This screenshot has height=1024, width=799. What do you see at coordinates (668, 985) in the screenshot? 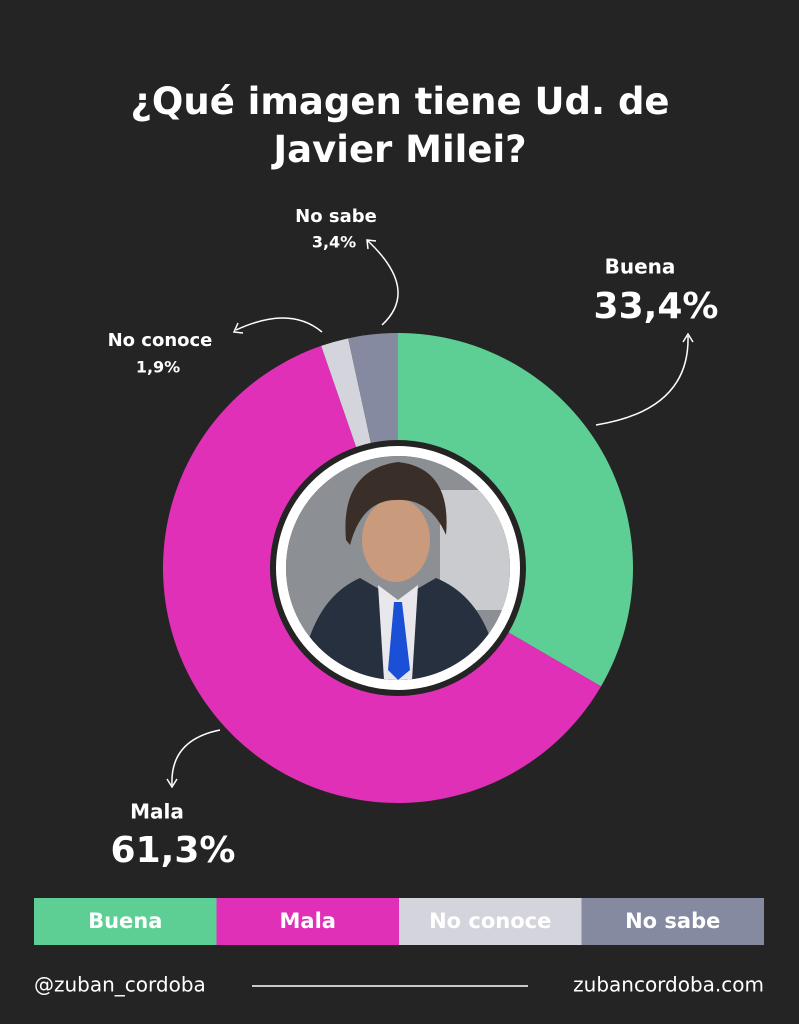
I see `footer-site: zubancordoba.com` at bounding box center [668, 985].